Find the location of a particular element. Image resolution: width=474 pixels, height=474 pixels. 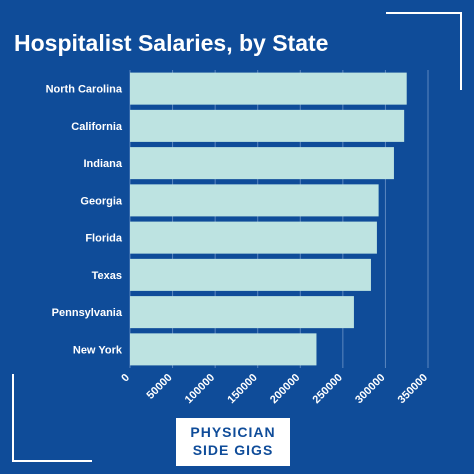

x-tick-label-200000: 200000 is located at coordinates (285, 389).